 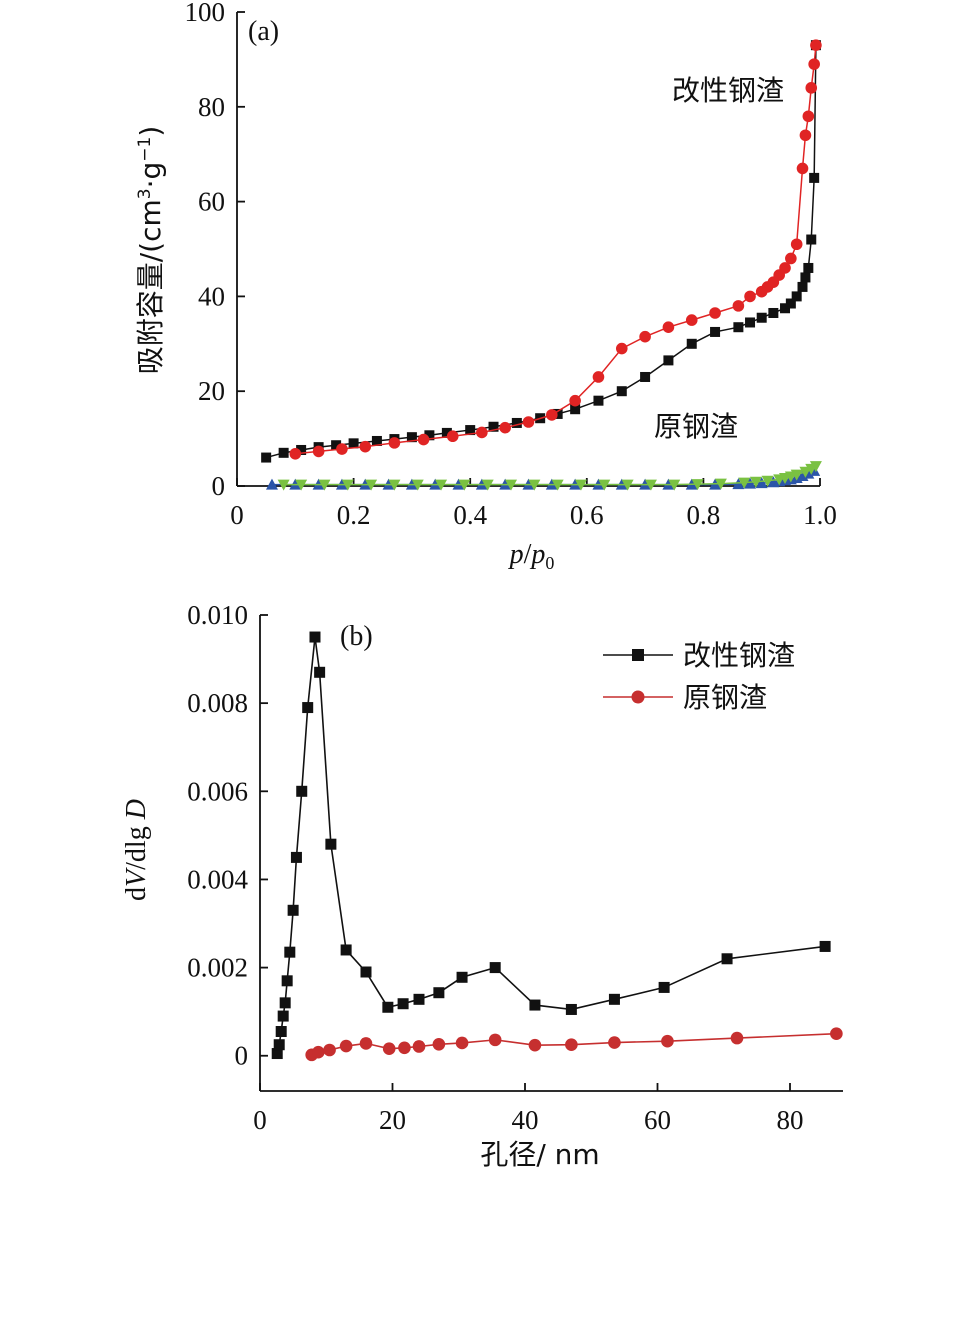 What do you see at coordinates (150, 131) in the screenshot?
I see `y-axis-label-end: )` at bounding box center [150, 131].